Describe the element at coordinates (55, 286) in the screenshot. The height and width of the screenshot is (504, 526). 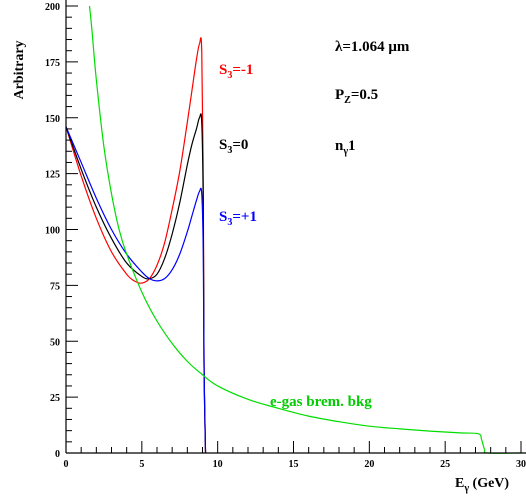
I see `y-tick-label: 75` at that location.